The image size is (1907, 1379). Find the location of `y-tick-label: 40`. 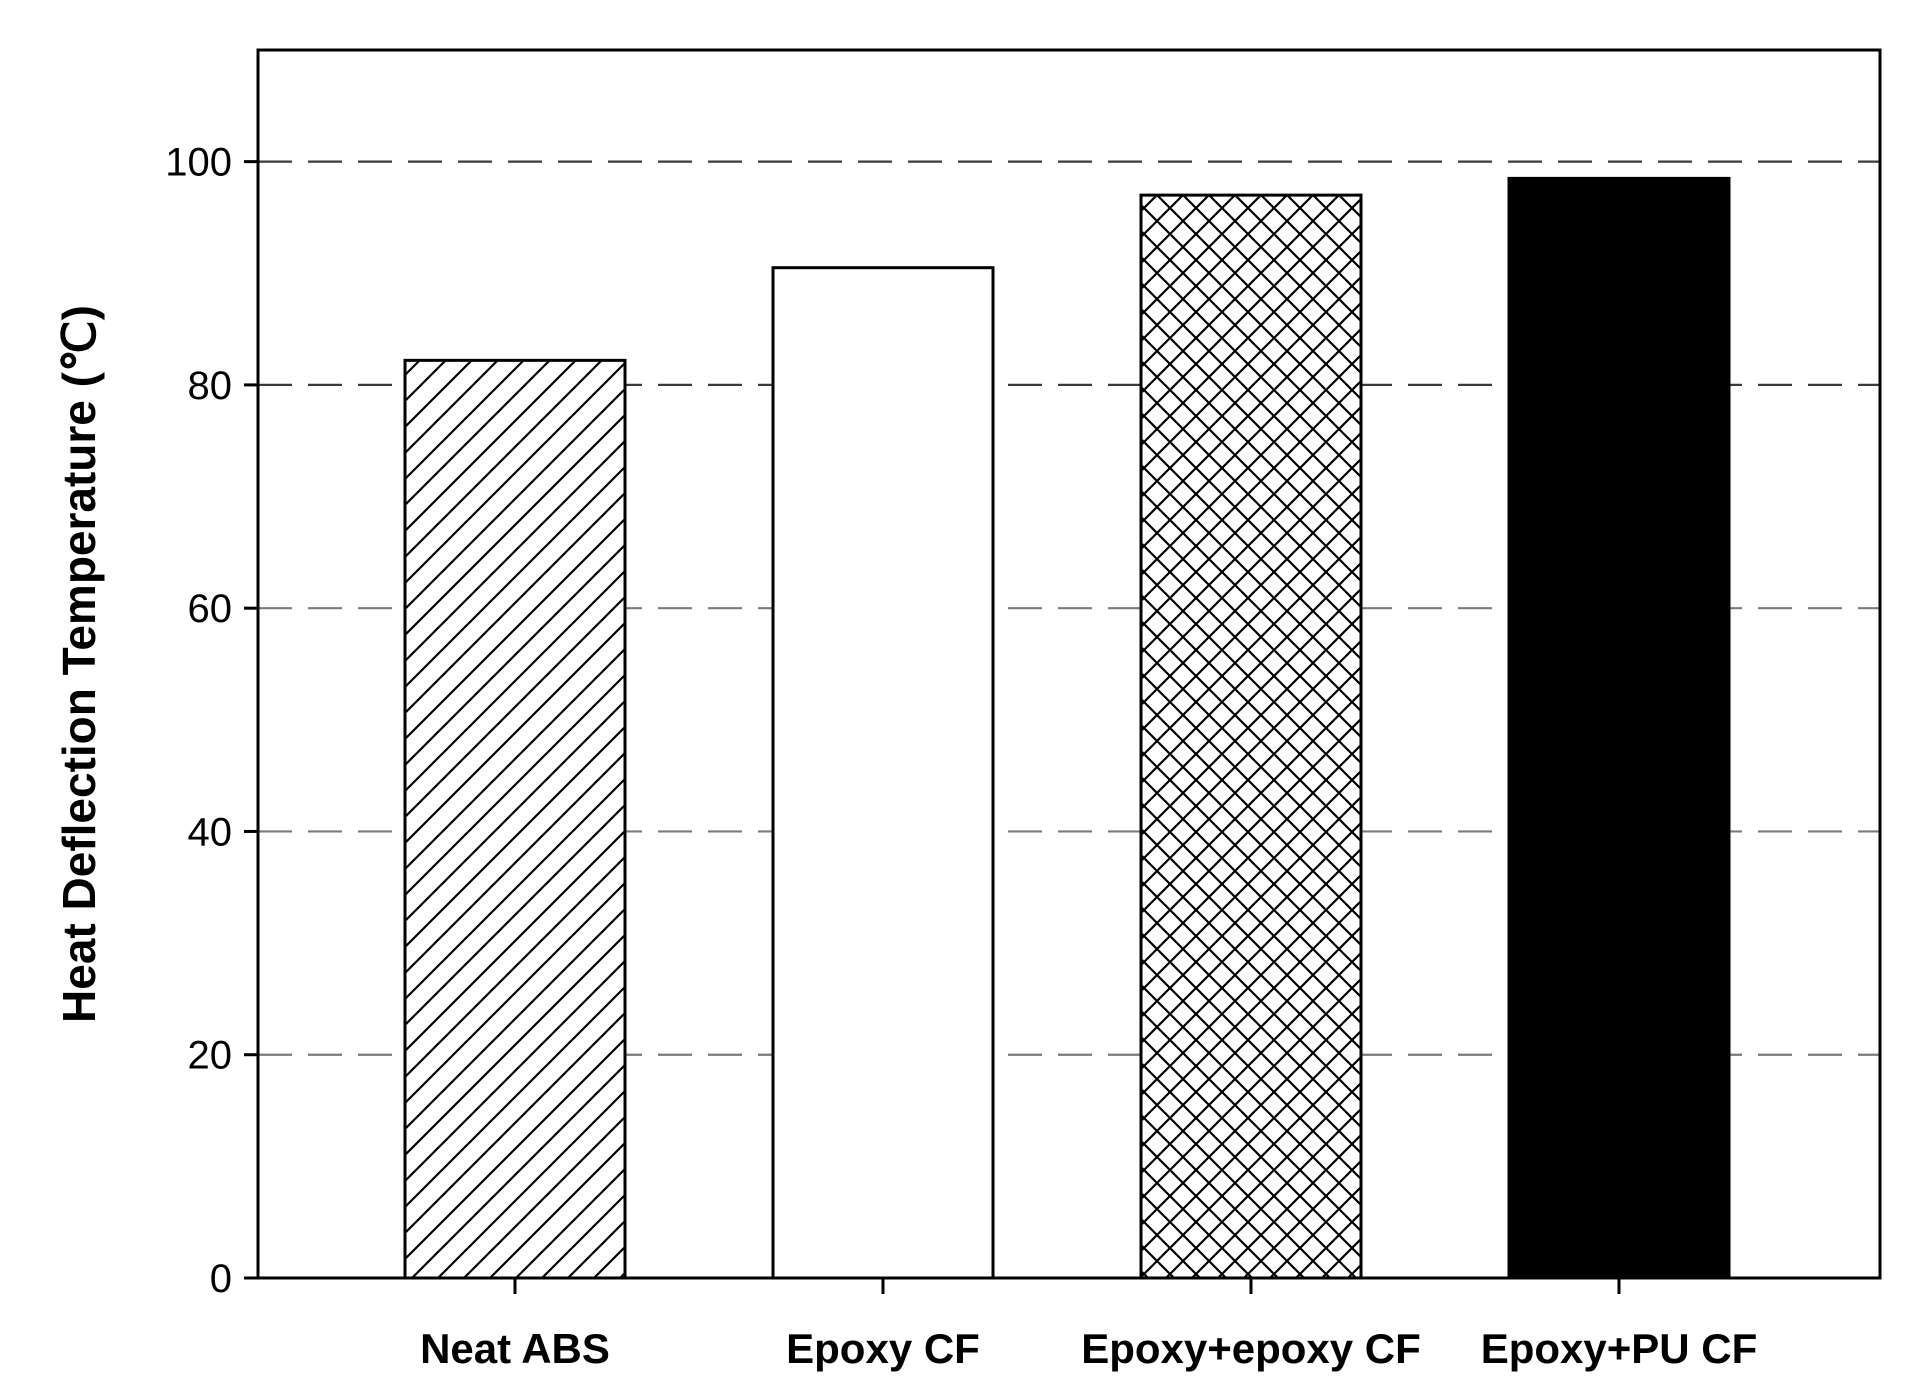

y-tick-label: 40 is located at coordinates (210, 832).